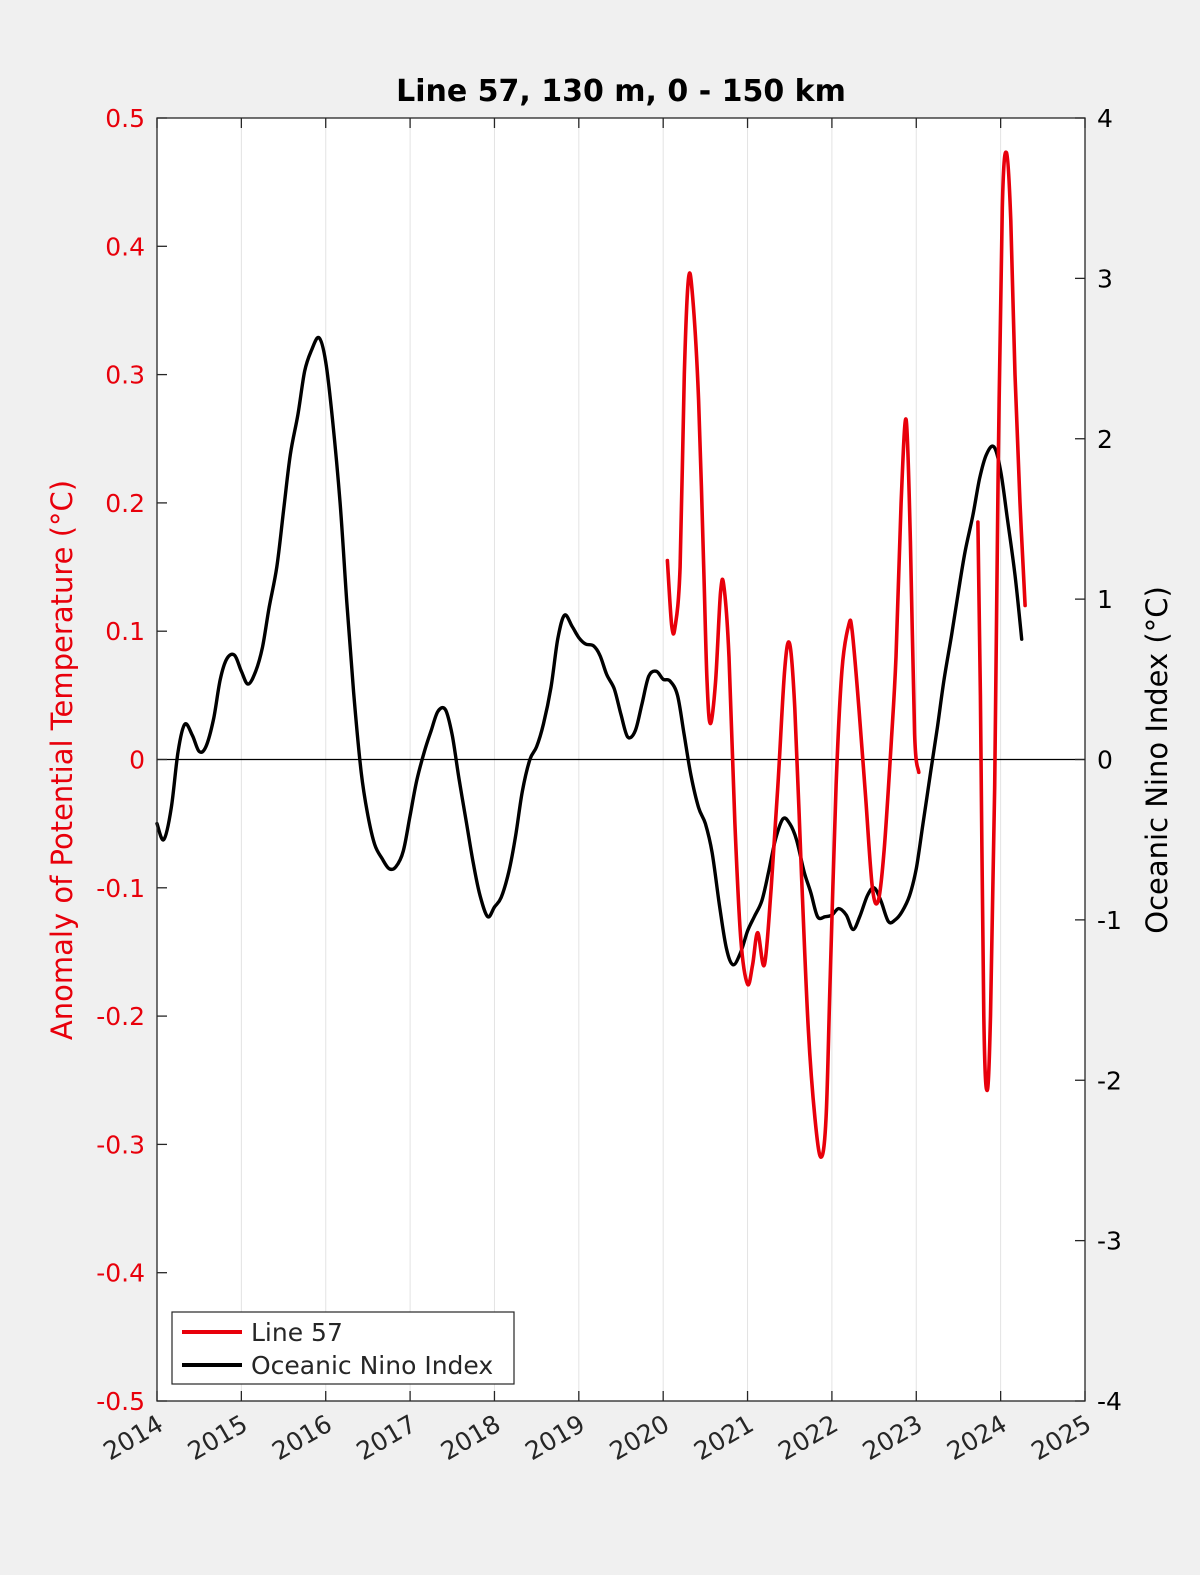  Describe the element at coordinates (1105, 278) in the screenshot. I see `y-right-tick-label: 3` at that location.